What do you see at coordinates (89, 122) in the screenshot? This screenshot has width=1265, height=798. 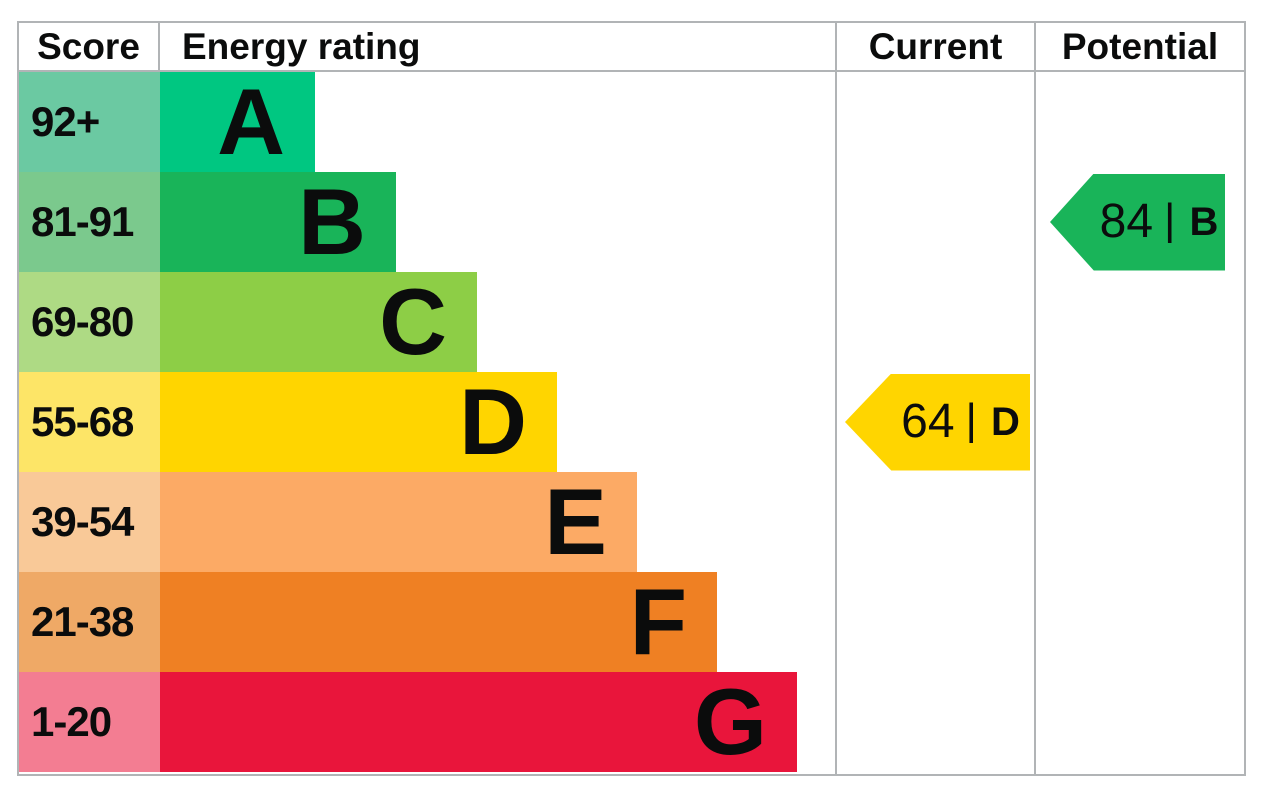 I see `score-range-a: 92+` at bounding box center [89, 122].